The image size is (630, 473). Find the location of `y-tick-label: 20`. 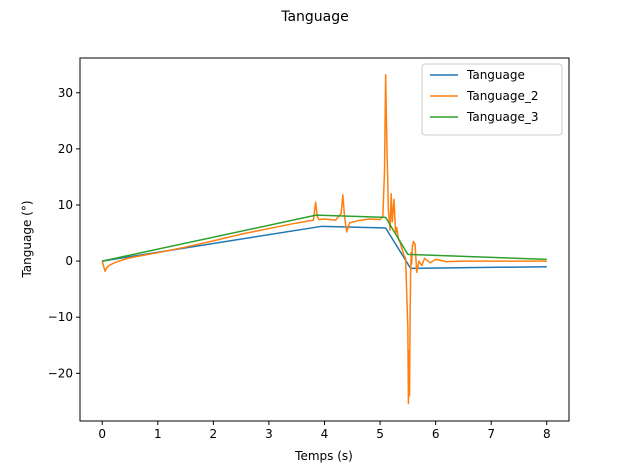

y-tick-label: 20 is located at coordinates (65, 149).